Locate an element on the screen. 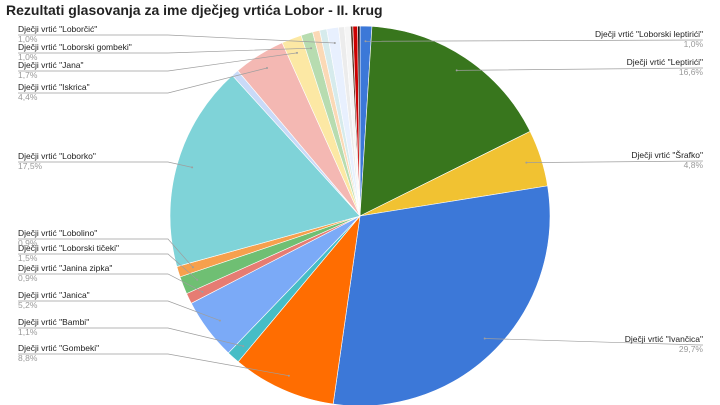  slice-label: Dječji vrtić "Ivančica" is located at coordinates (664, 339).